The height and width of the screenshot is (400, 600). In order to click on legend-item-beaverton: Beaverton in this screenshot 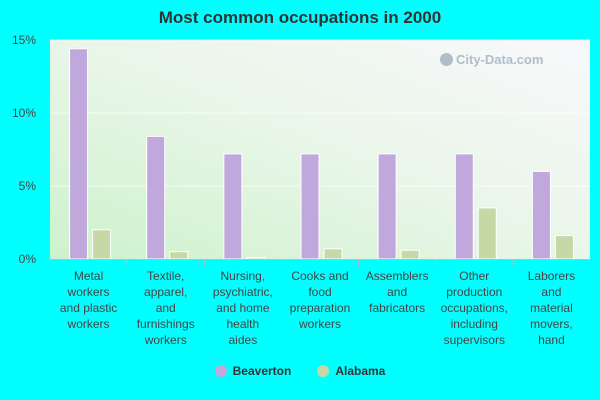, I will do `click(253, 371)`.